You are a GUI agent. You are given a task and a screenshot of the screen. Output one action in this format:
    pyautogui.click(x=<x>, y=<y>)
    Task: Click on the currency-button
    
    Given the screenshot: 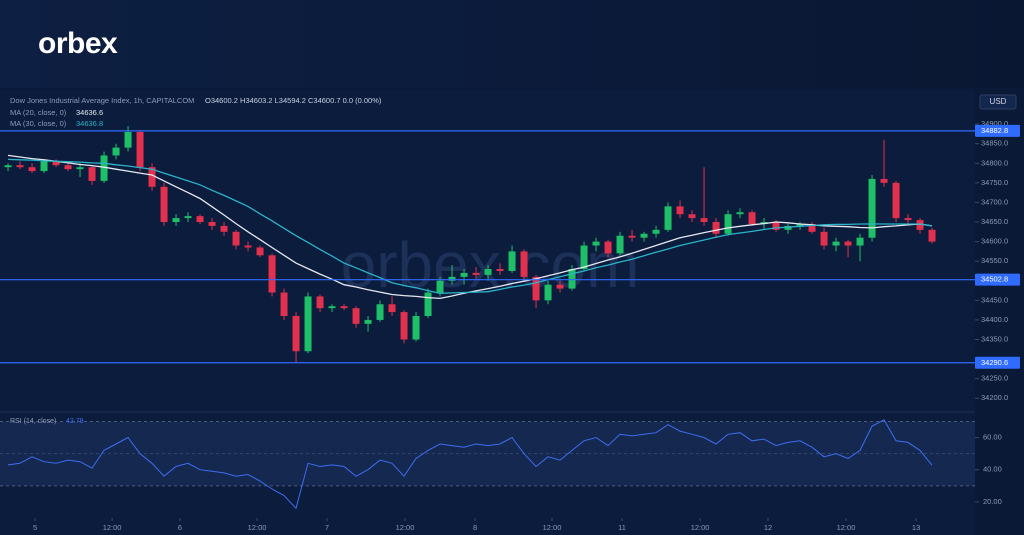 What is the action you would take?
    pyautogui.click(x=998, y=102)
    